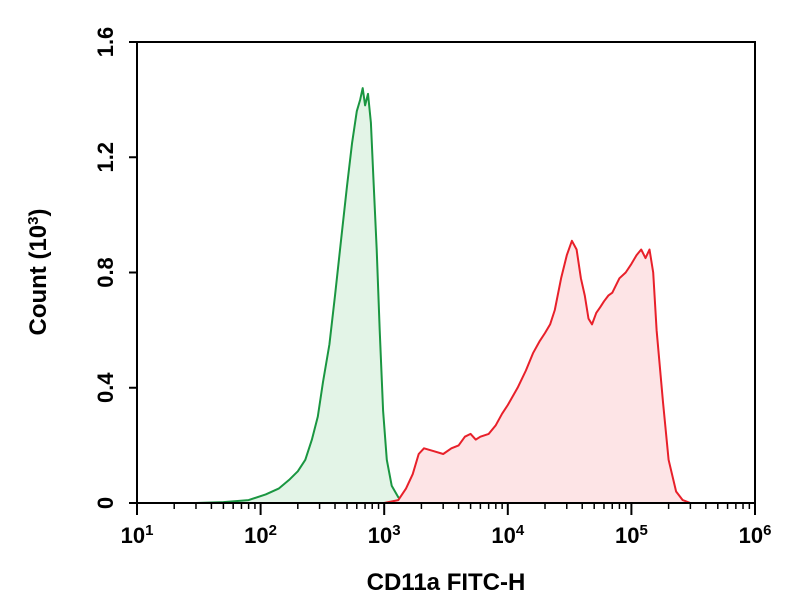 The width and height of the screenshot is (804, 600). I want to click on y-tick-label: 1.6, so click(105, 42).